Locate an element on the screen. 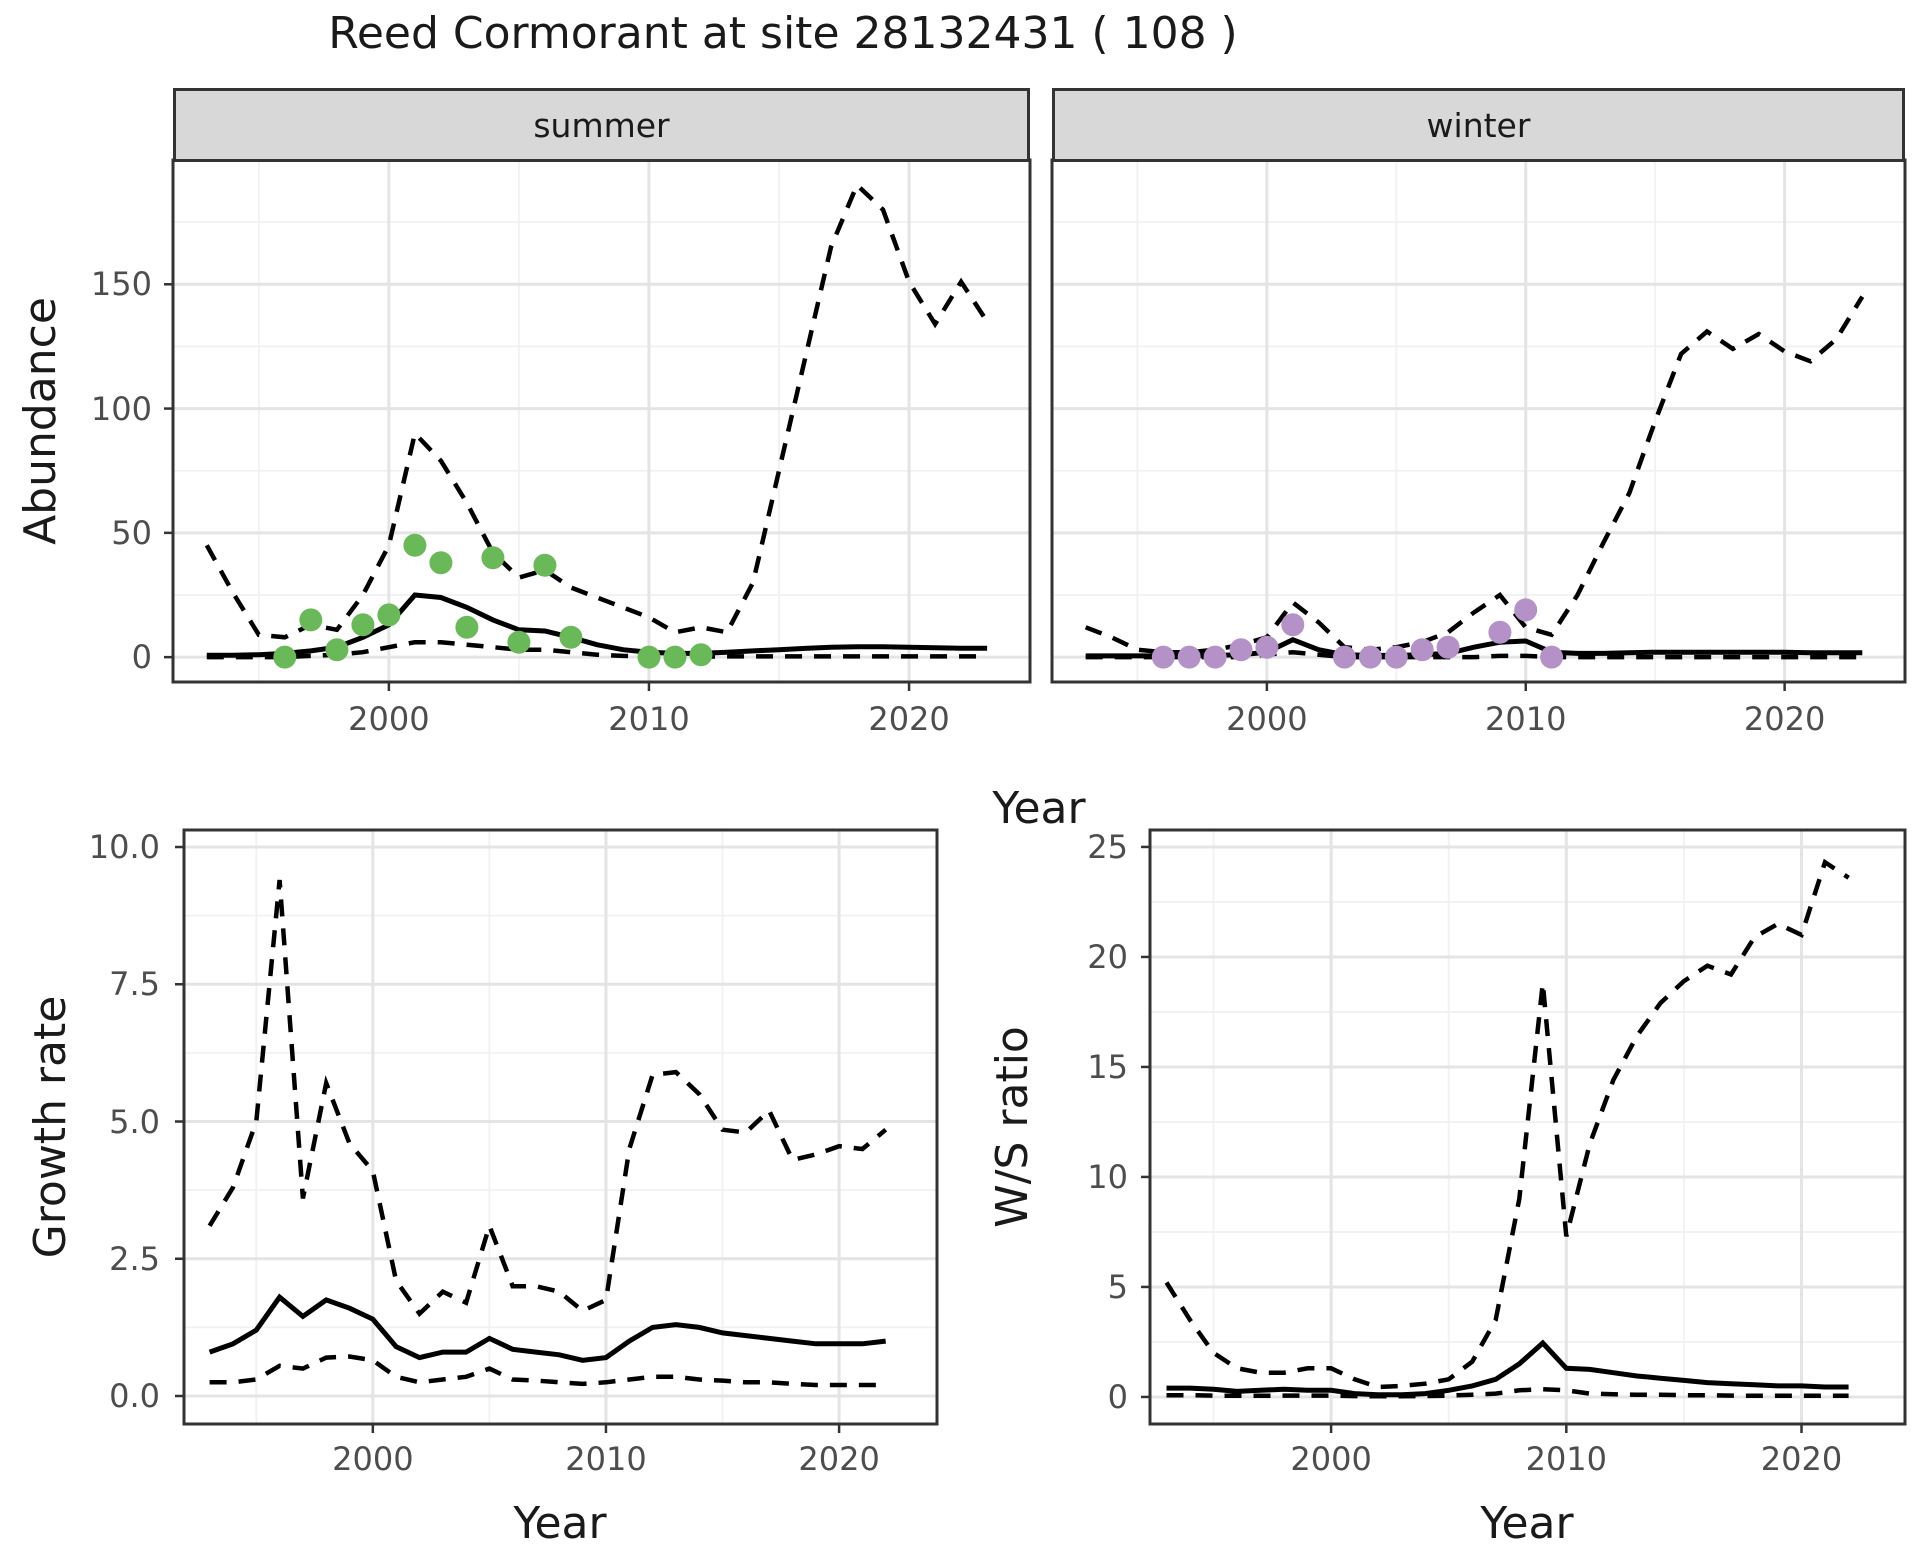  page-title: Reed Cormorant at site 28132431 ( 108 ) is located at coordinates (783, 33).